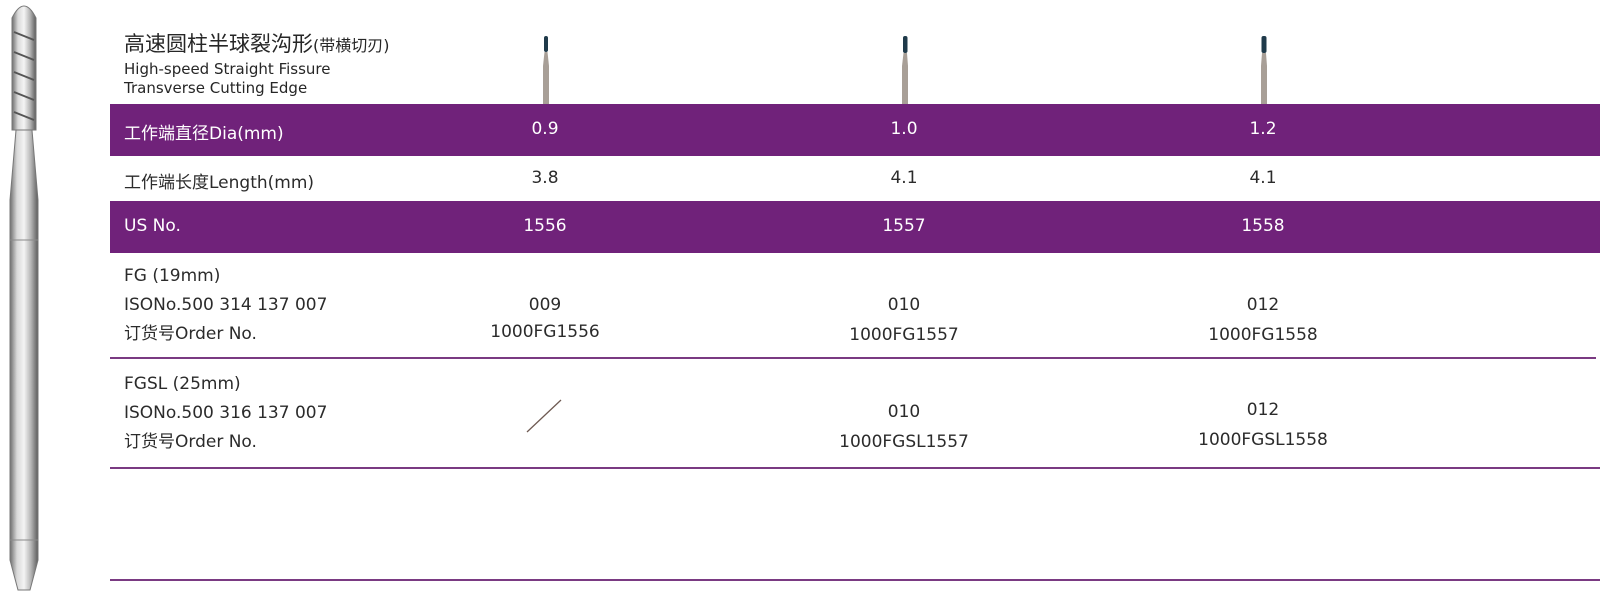 The height and width of the screenshot is (602, 1600). Describe the element at coordinates (1263, 226) in the screenshot. I see `us-number-1558: 1558` at that location.